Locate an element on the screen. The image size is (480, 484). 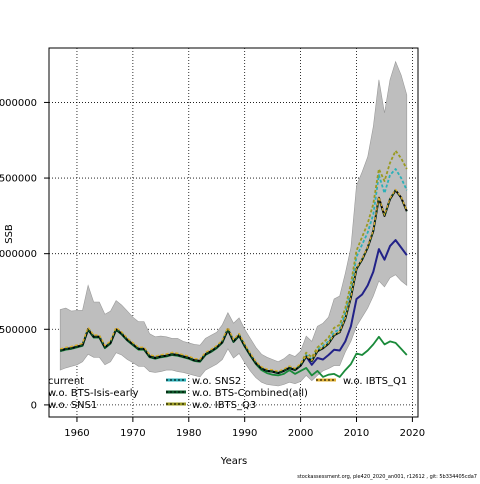
legend-label: current is located at coordinates (66, 381).